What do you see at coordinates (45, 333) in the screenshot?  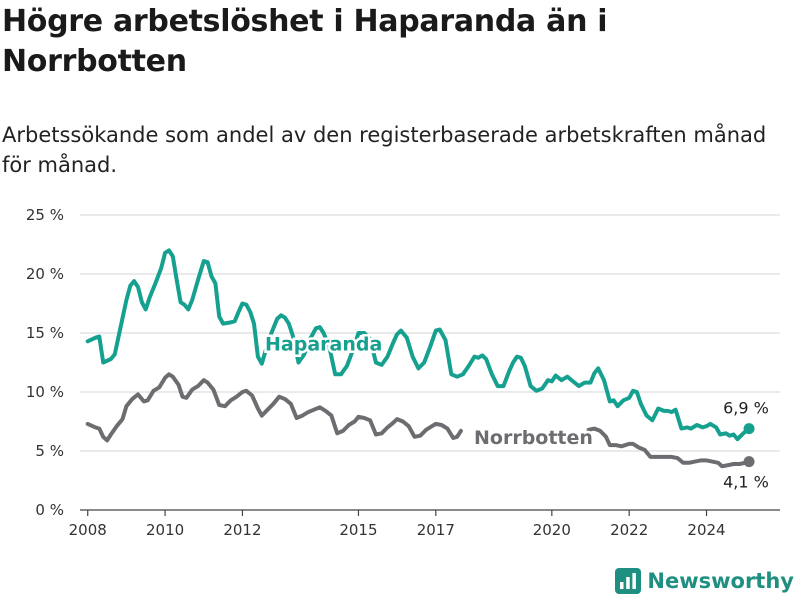 I see `y-tick-label: 15 %` at bounding box center [45, 333].